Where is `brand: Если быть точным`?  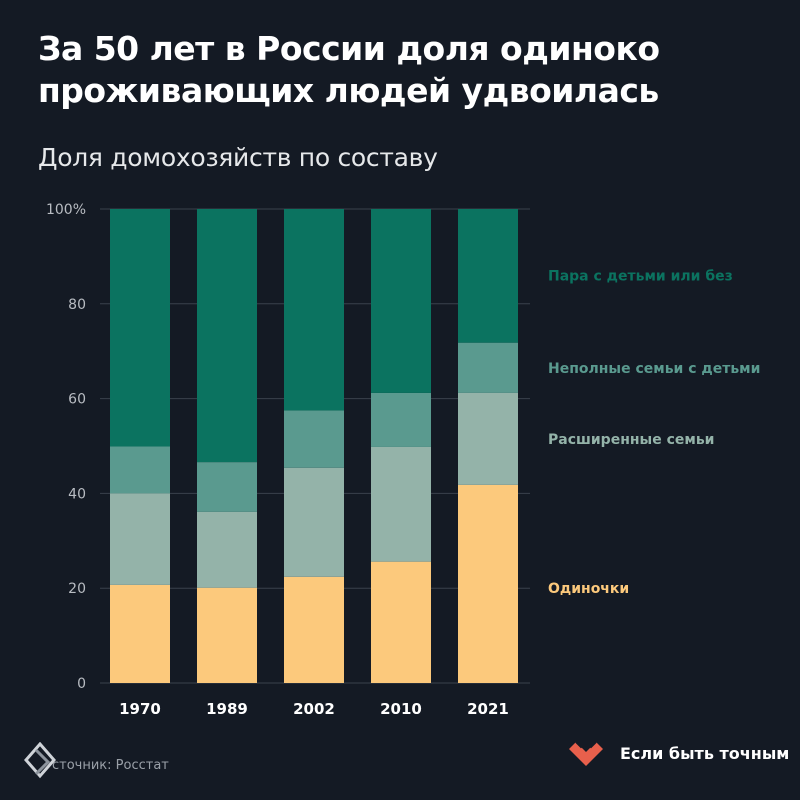 brand: Если быть точным is located at coordinates (677, 753).